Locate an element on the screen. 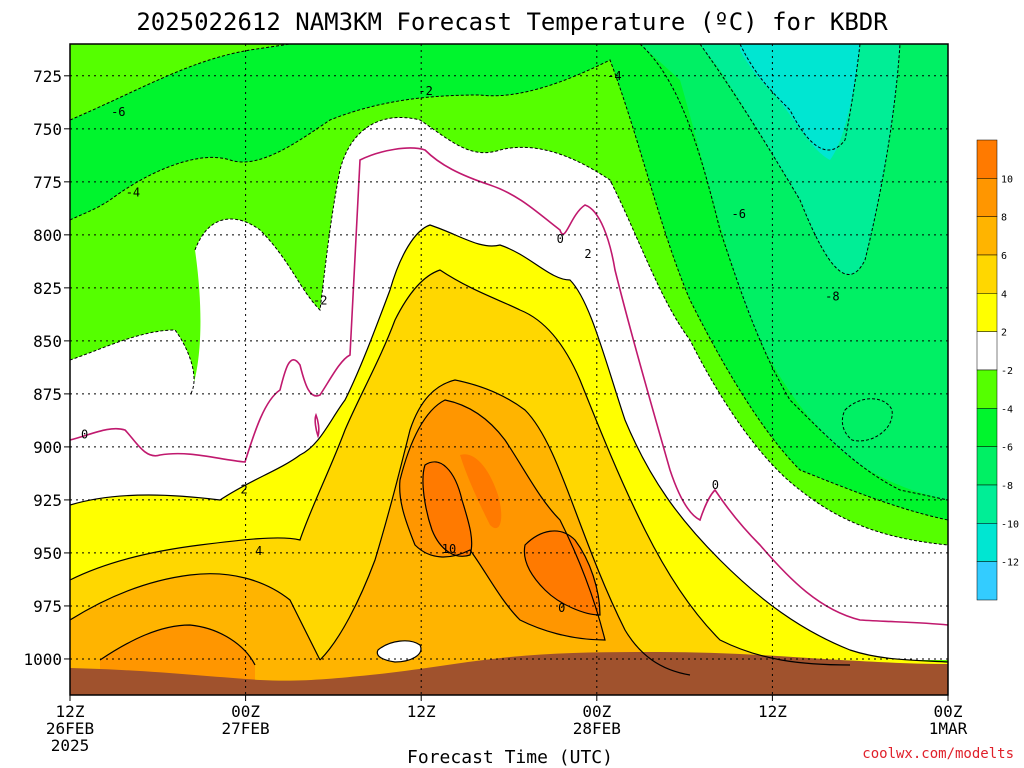 The image size is (1024, 768). contour-minus8 is located at coordinates (800, 159).